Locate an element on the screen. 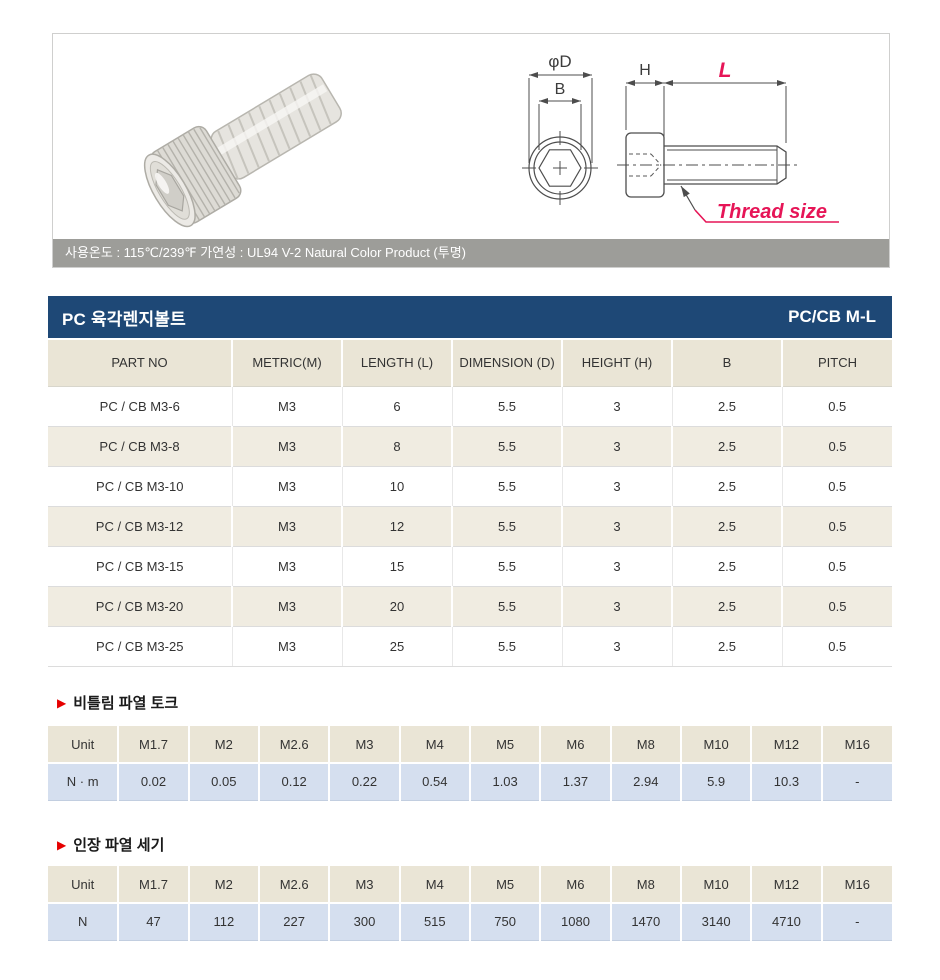 This screenshot has height=980, width=940. dim-label-height: H is located at coordinates (645, 70).